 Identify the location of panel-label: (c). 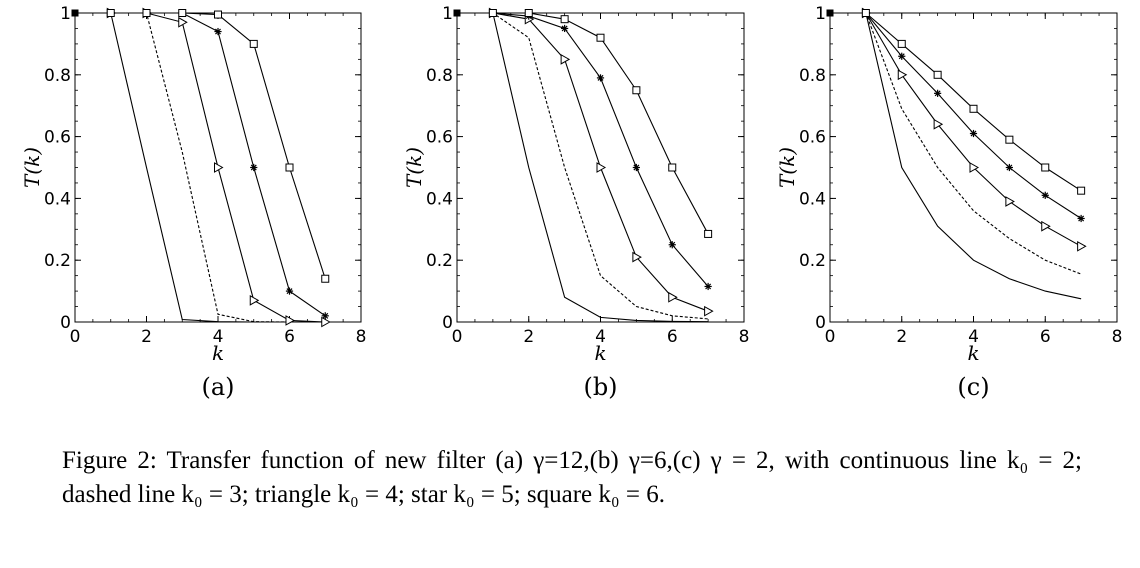
(973, 387).